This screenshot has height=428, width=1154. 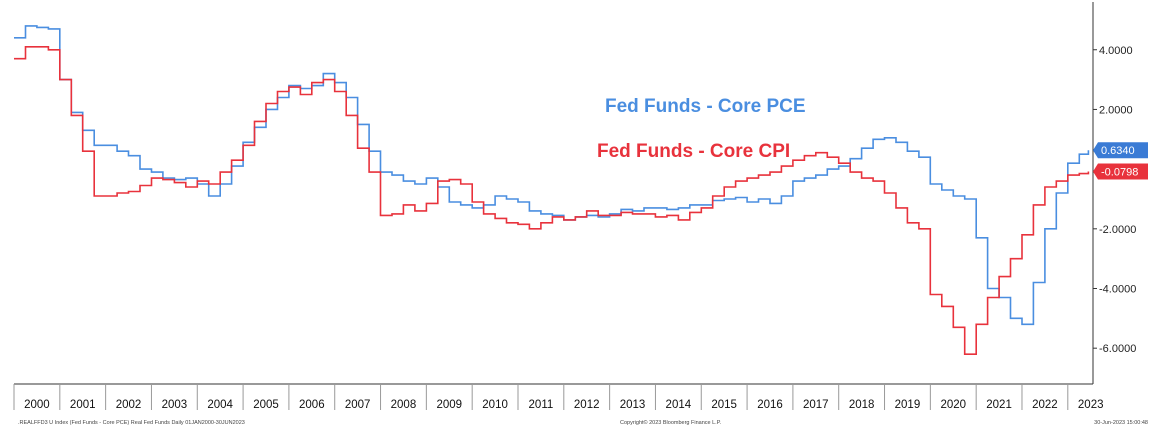 What do you see at coordinates (1121, 423) in the screenshot?
I see `footer-timestamp: 30-Jun-2023 15:00:48` at bounding box center [1121, 423].